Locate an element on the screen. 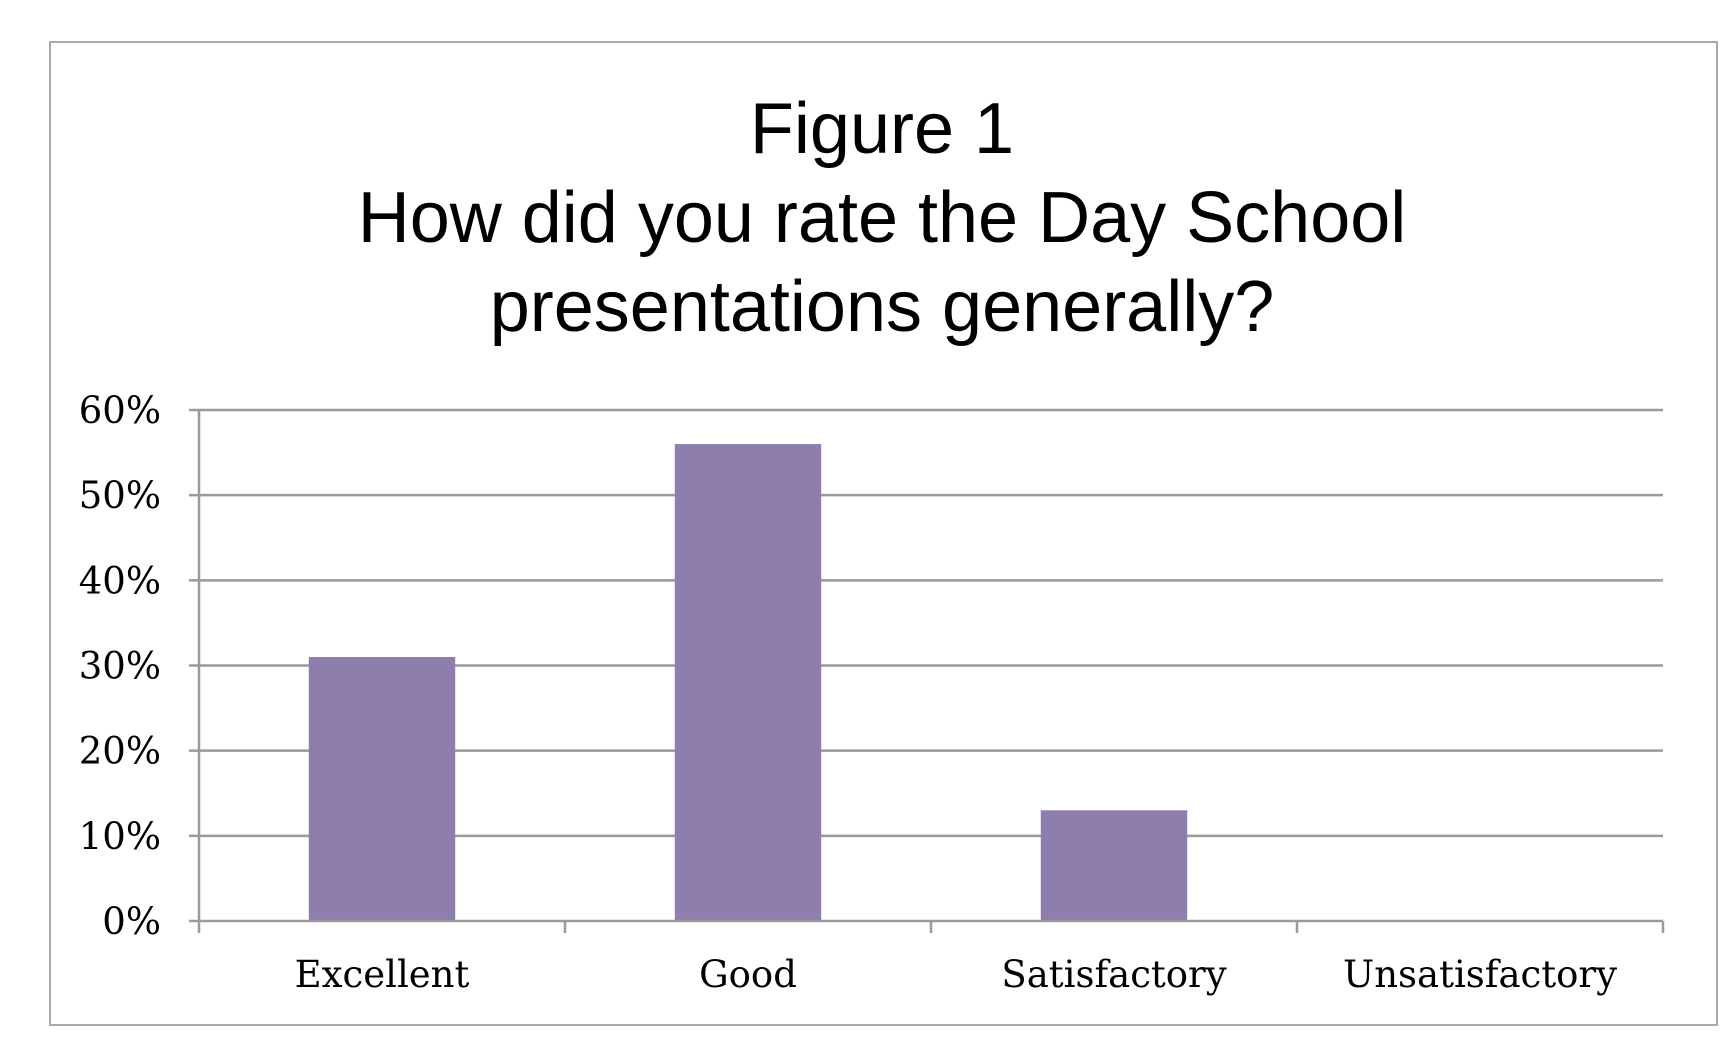 This screenshot has width=1728, height=1048. chart-title-line-1: Figure 1 is located at coordinates (882, 129).